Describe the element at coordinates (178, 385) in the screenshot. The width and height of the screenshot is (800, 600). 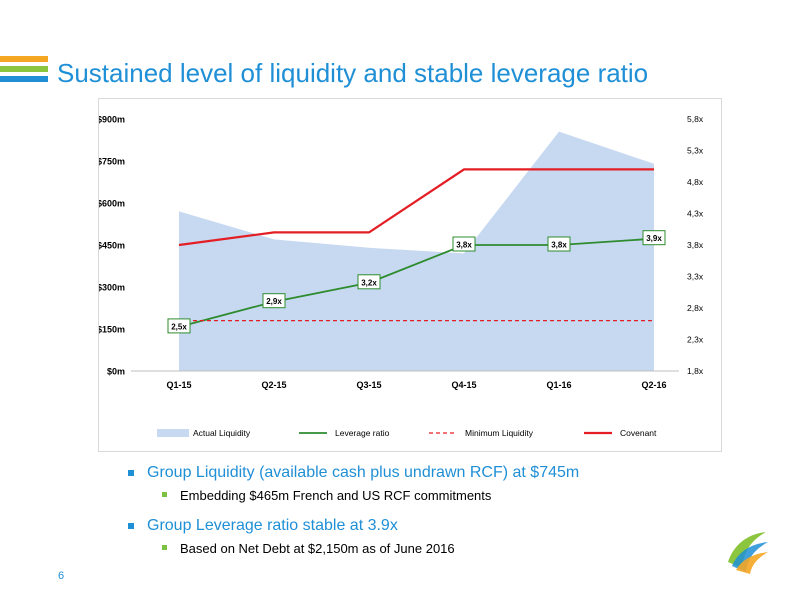
I see `x-tick-label: Q1-15` at that location.